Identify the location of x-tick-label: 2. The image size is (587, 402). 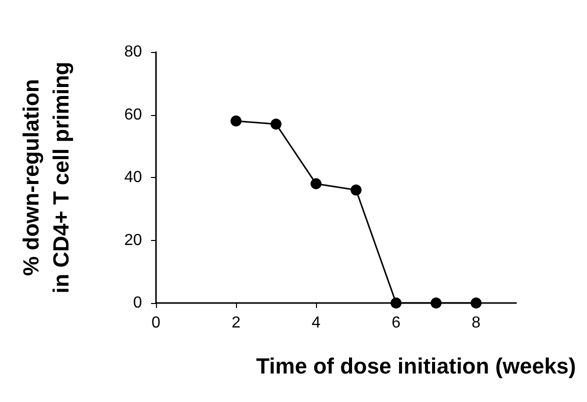
(236, 323).